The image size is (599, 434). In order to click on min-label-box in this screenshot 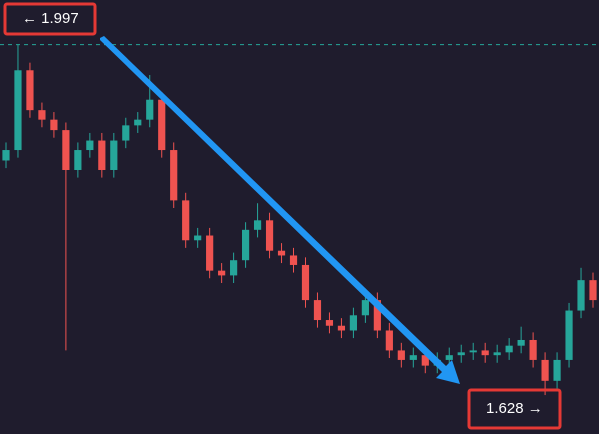, I will do `click(514, 409)`.